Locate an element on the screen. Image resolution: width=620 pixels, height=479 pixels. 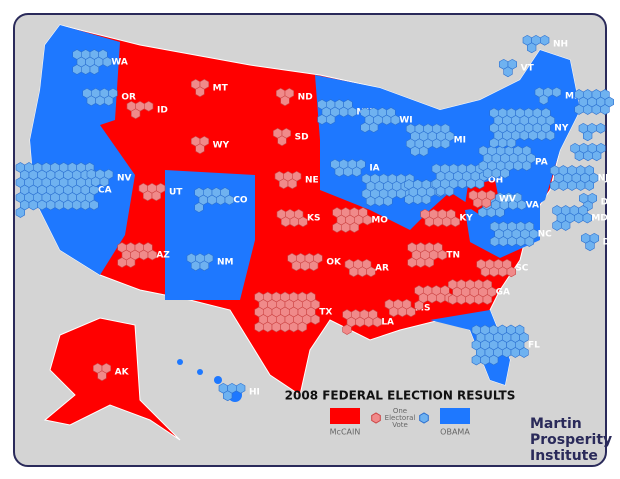
alaska is located at coordinates (112, 379).